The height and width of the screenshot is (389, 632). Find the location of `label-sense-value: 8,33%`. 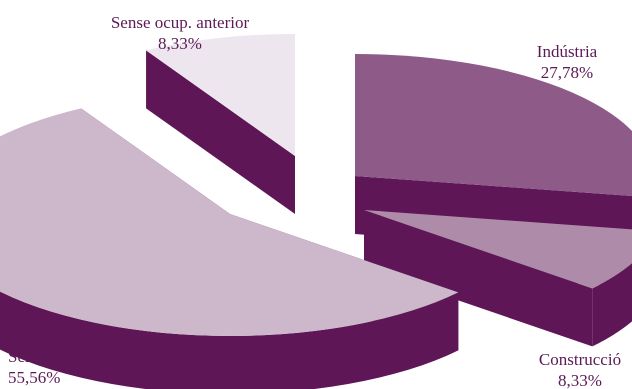

label-sense-value: 8,33% is located at coordinates (180, 43).